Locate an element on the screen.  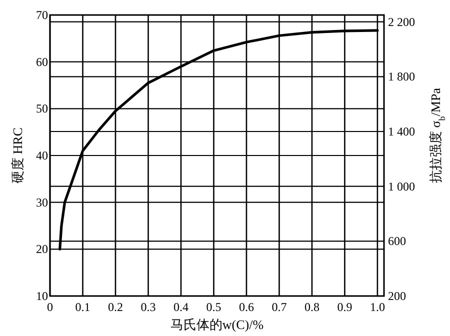
y-tick-label: 40 is located at coordinates (42, 155).